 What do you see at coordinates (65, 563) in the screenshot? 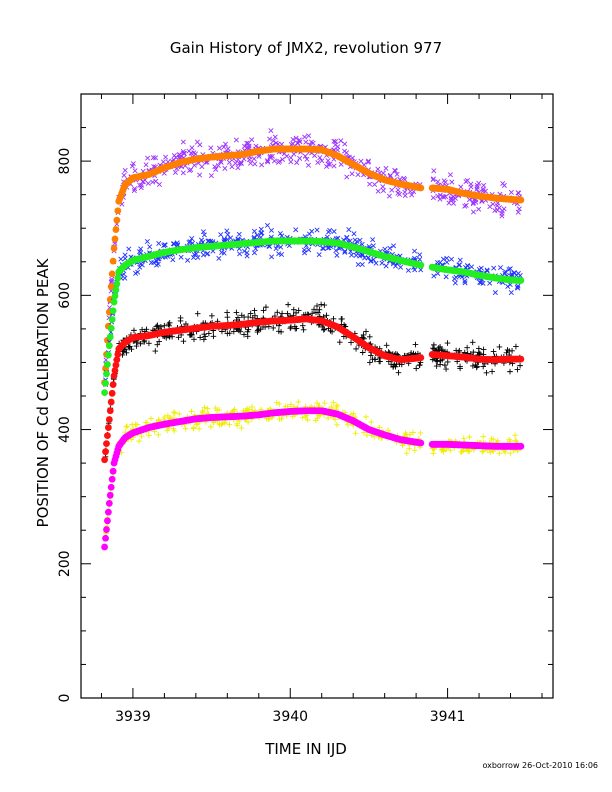
I see `y-tick-label: 200` at bounding box center [65, 563].